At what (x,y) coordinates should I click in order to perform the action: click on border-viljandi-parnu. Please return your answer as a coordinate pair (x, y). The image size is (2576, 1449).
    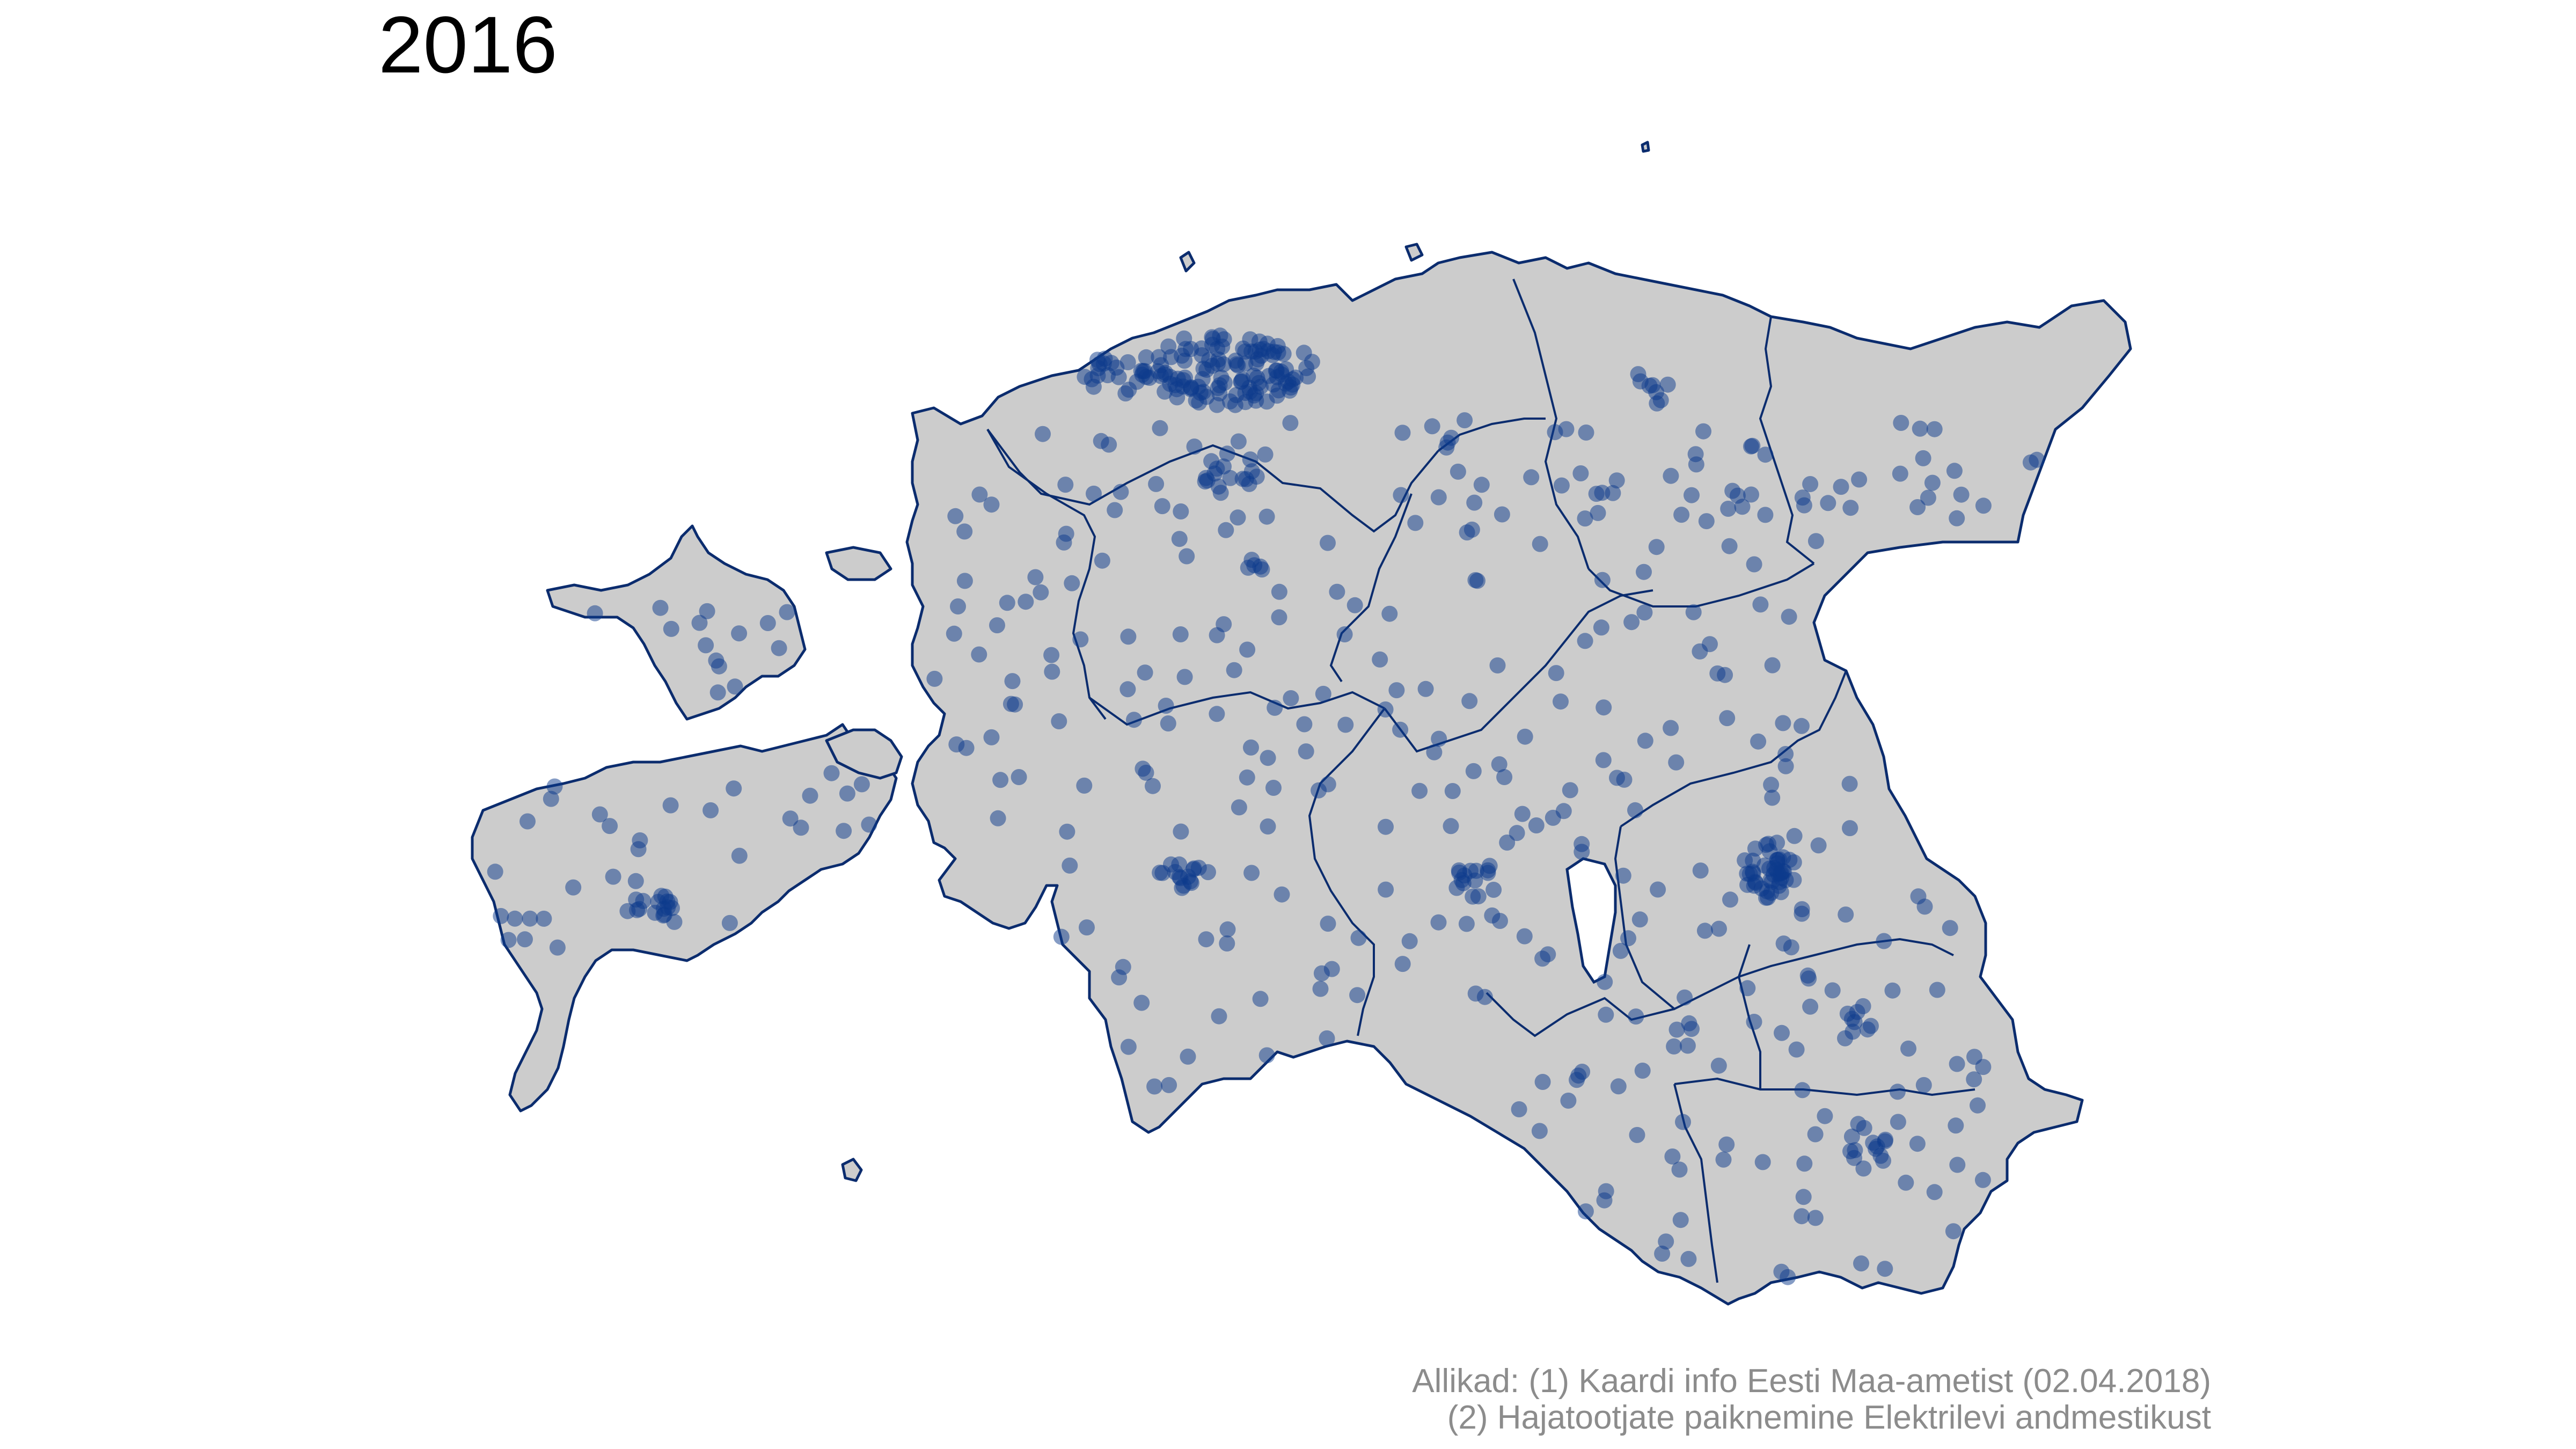
    Looking at the image, I should click on (1347, 871).